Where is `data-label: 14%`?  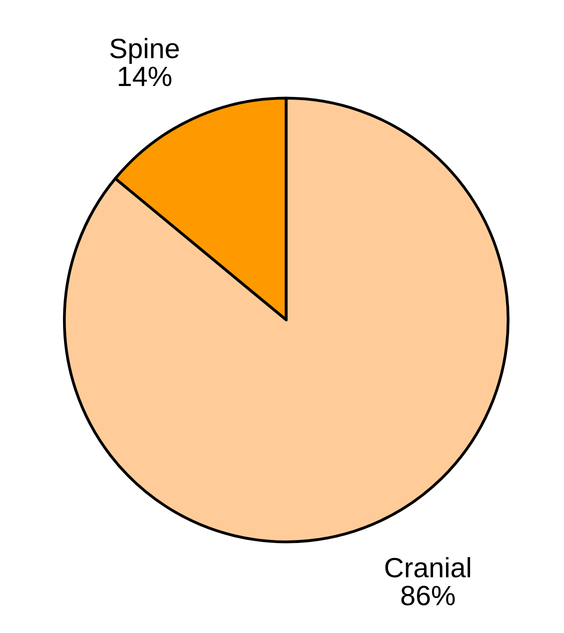
data-label: 14% is located at coordinates (145, 76).